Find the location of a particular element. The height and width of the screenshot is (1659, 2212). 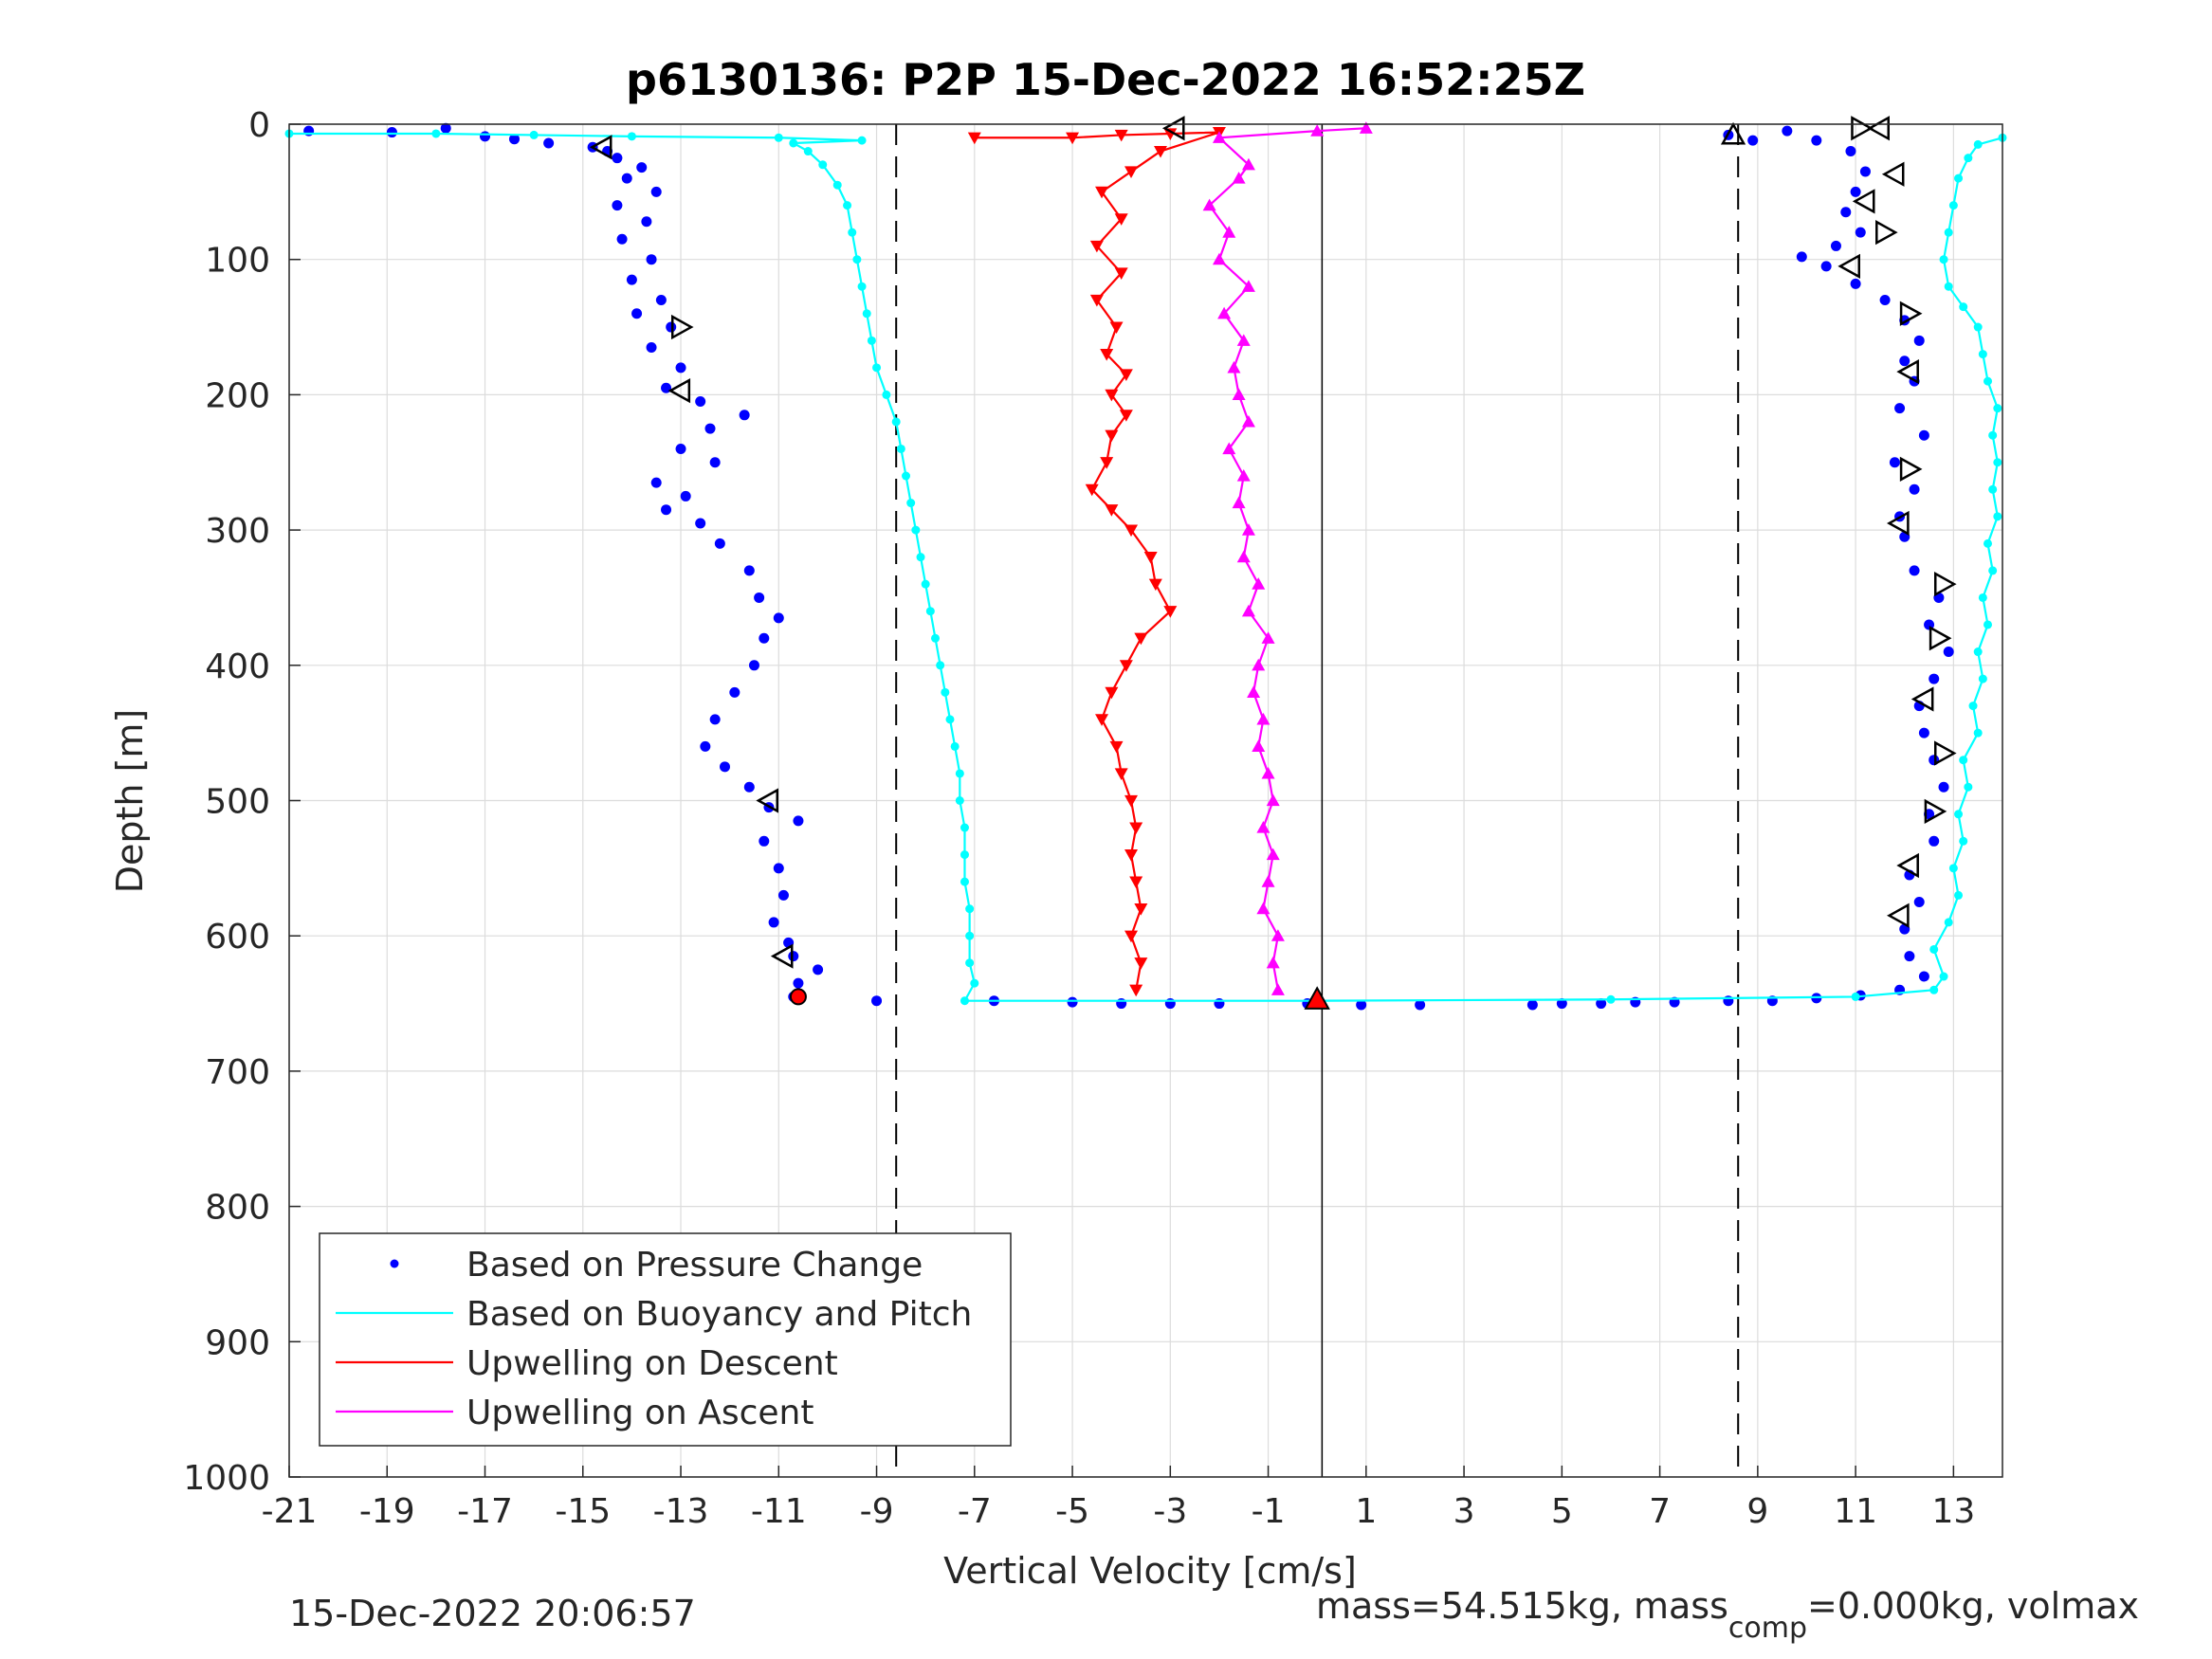

x-tick-label: -19 is located at coordinates (387, 1511).